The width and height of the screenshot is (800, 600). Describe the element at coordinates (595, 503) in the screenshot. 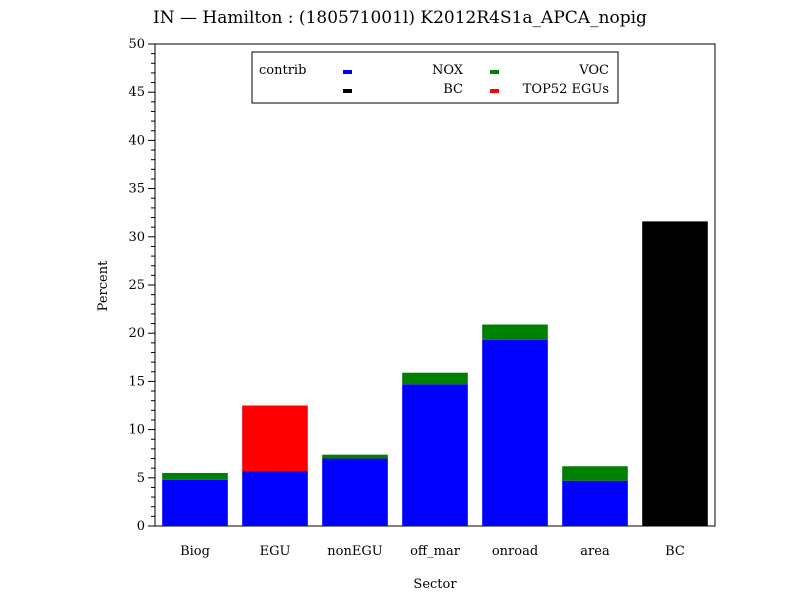

I see `bar-area-NOX` at that location.